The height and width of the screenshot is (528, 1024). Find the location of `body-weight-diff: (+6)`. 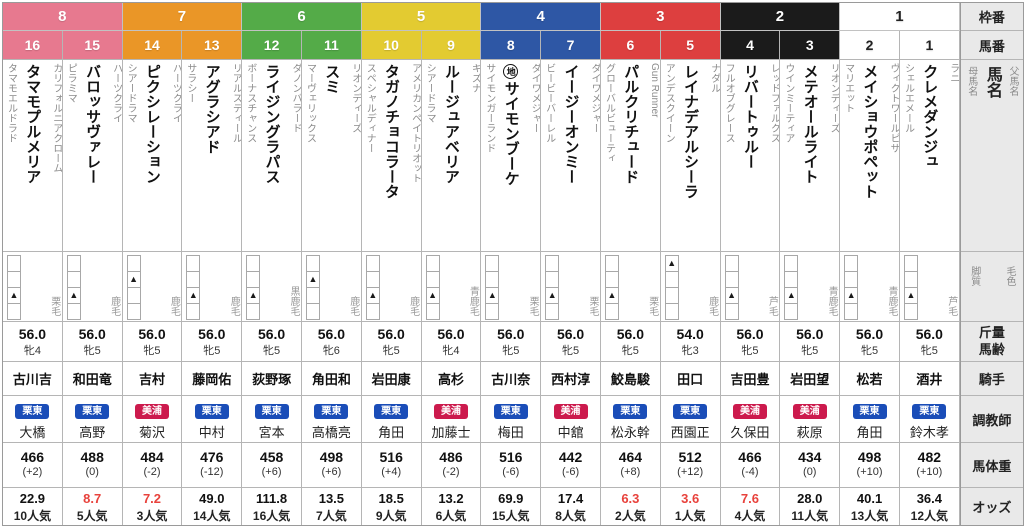

body-weight-diff: (+6) is located at coordinates (331, 472).